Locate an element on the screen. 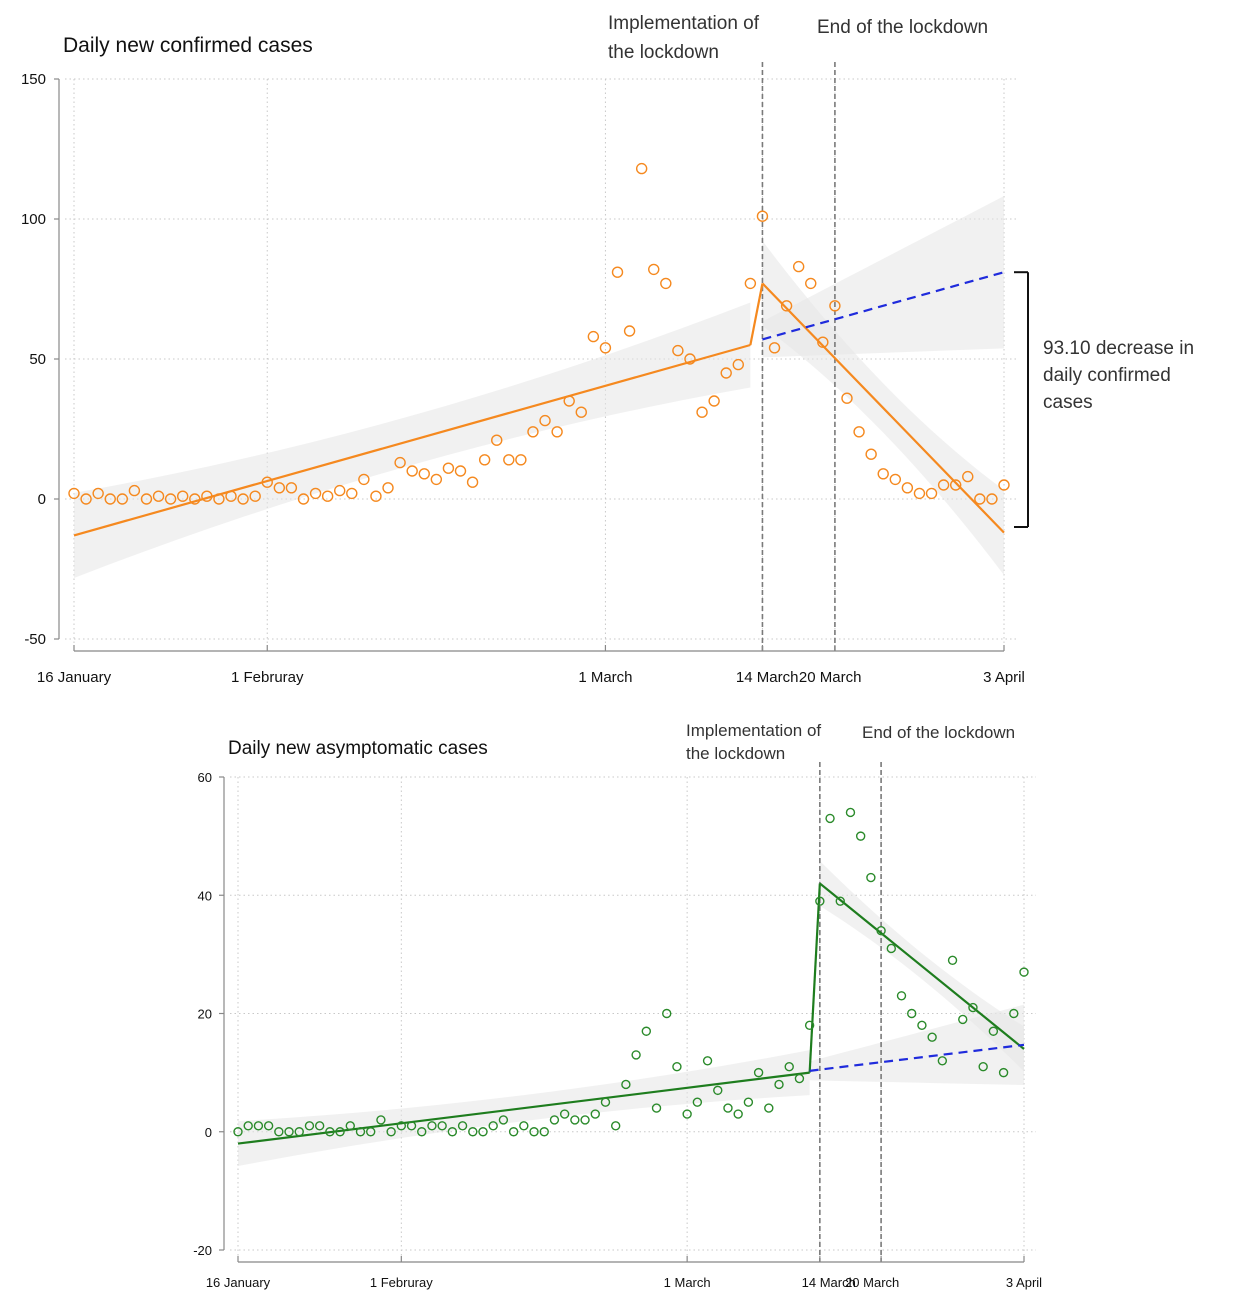 This screenshot has height=1291, width=1235. y-tick-label: 0 is located at coordinates (208, 1132).